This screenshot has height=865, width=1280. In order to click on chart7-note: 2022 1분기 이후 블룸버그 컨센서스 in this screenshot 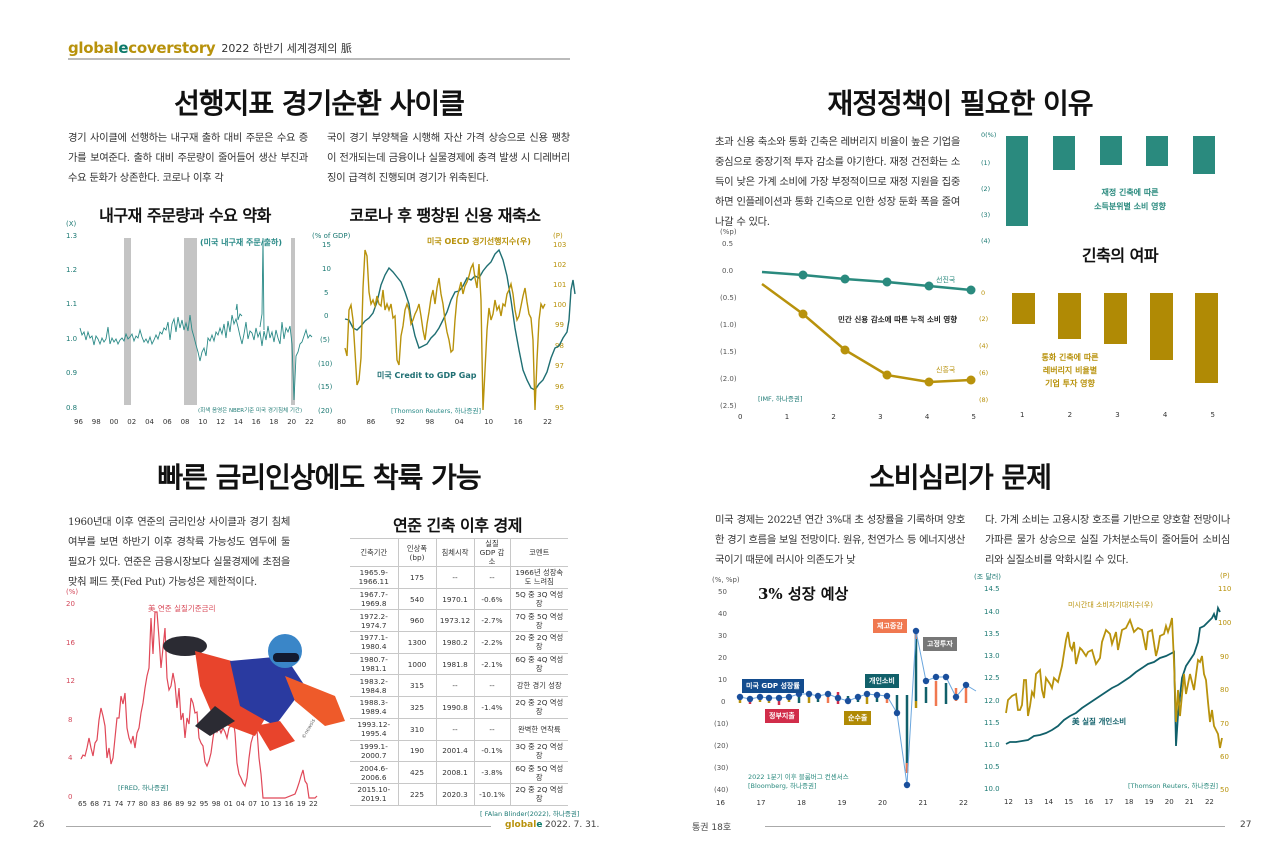, I will do `click(798, 777)`.